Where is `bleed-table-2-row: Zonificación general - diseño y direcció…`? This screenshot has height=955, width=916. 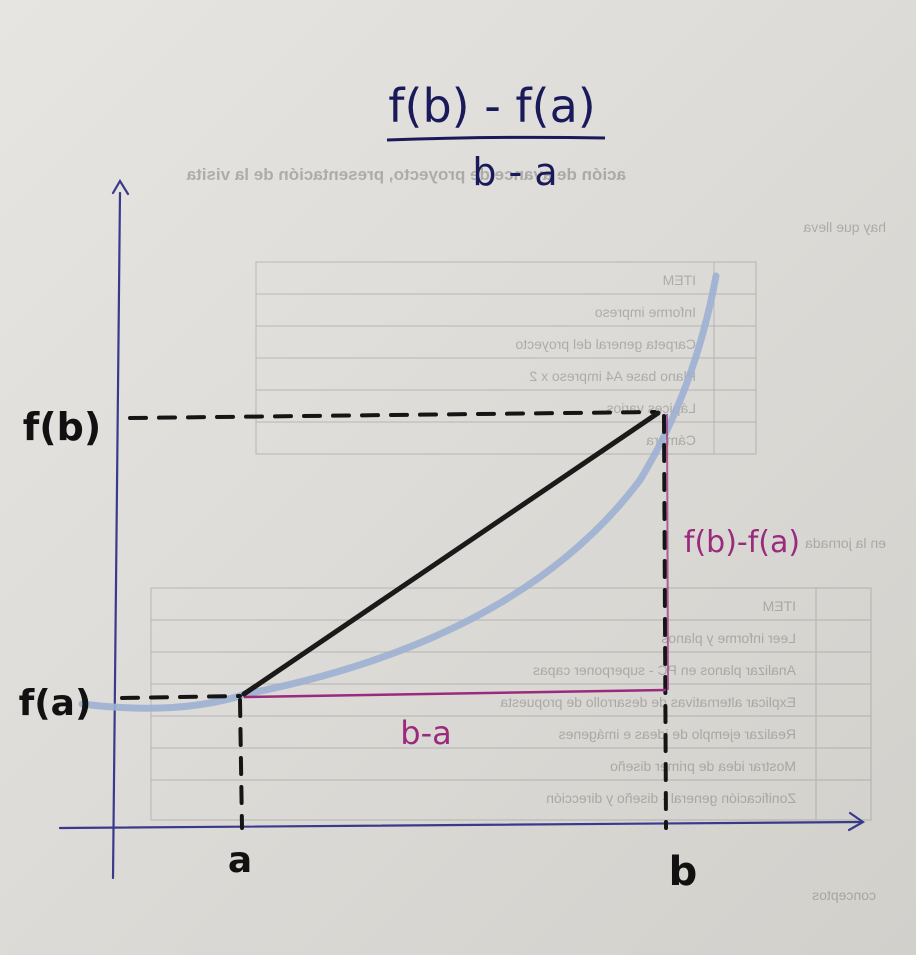 bleed-table-2-row: Zonificación general - diseño y direcció… is located at coordinates (671, 798).